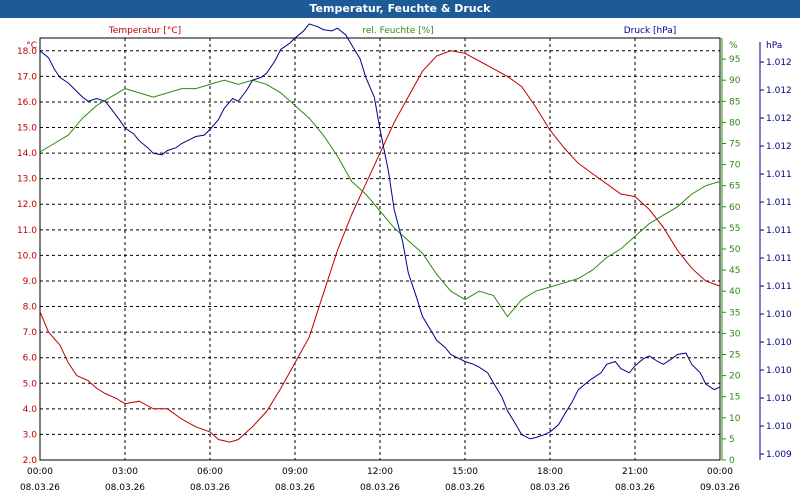 Image resolution: width=800 pixels, height=500 pixels. What do you see at coordinates (210, 472) in the screenshot?
I see `x-tick-time: 06:00` at bounding box center [210, 472].